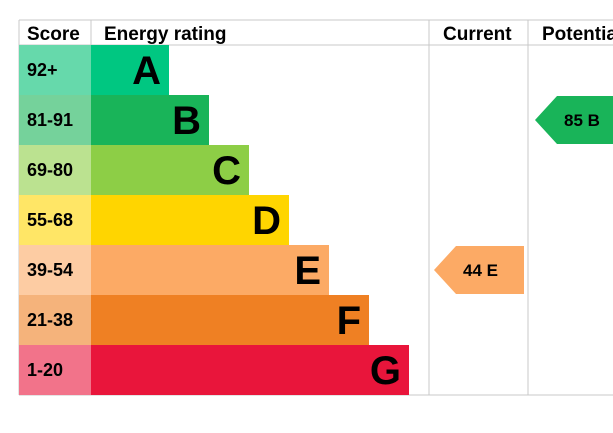  I want to click on score-range-label: 69-80, so click(50, 170).